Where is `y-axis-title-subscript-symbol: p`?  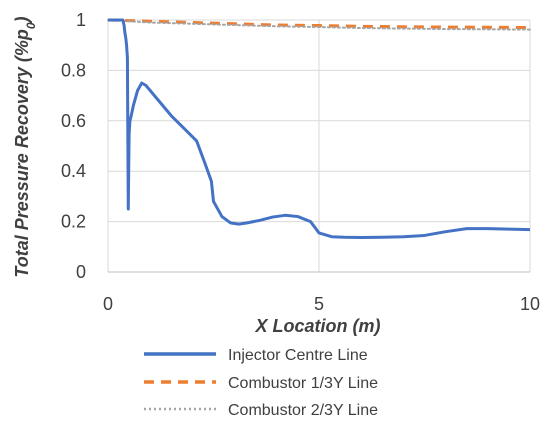
y-axis-title-subscript-symbol: p is located at coordinates (22, 35).